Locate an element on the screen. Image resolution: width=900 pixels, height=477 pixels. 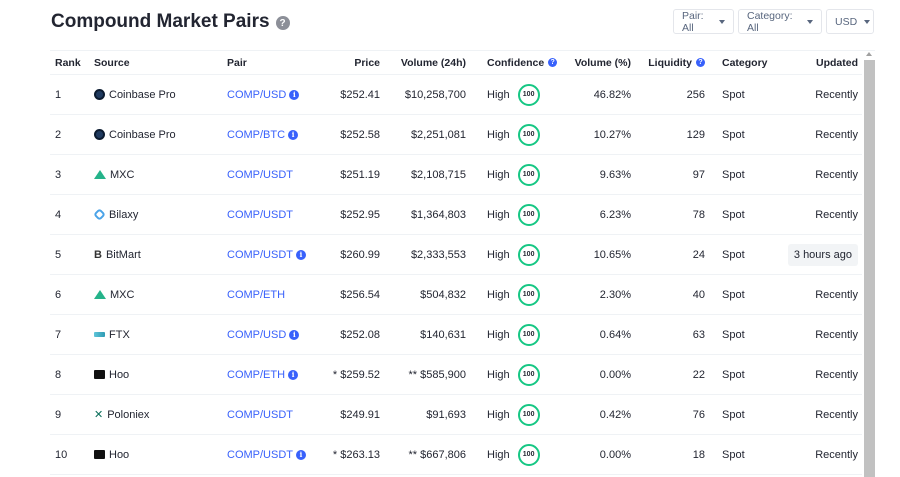
source-cell: Bilaxy is located at coordinates (156, 214).